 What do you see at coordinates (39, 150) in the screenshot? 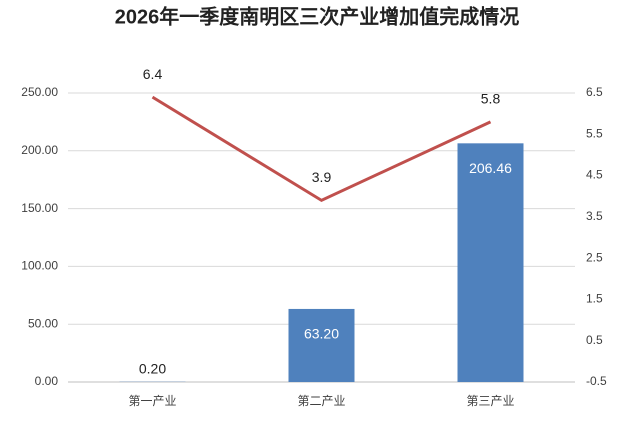
I see `y-tick-label: 200.00` at bounding box center [39, 150].